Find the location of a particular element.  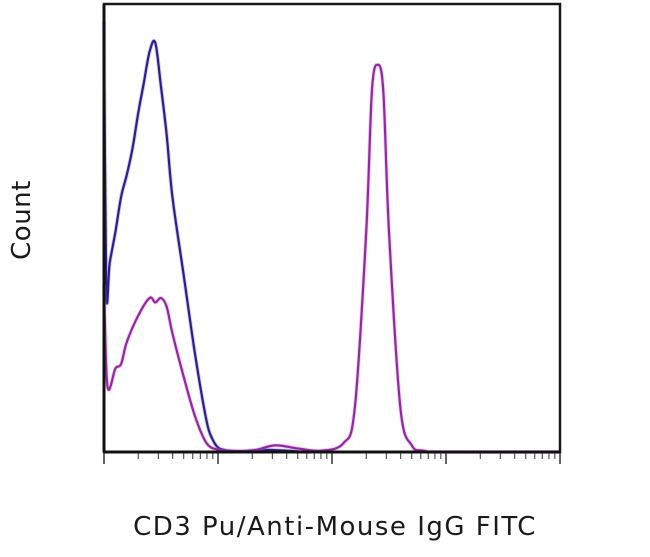

y-axis-label-text: Count is located at coordinates (22, 220).